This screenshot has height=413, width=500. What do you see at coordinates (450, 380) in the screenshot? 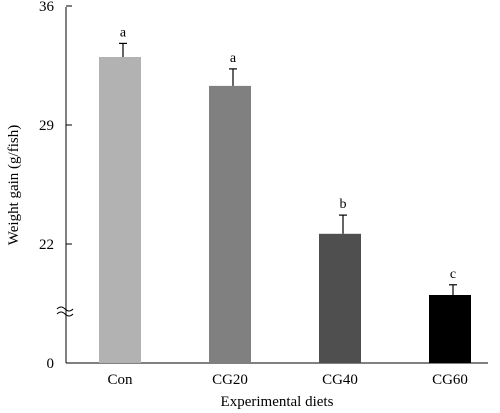
I see `x-tick-label: CG60` at bounding box center [450, 380].